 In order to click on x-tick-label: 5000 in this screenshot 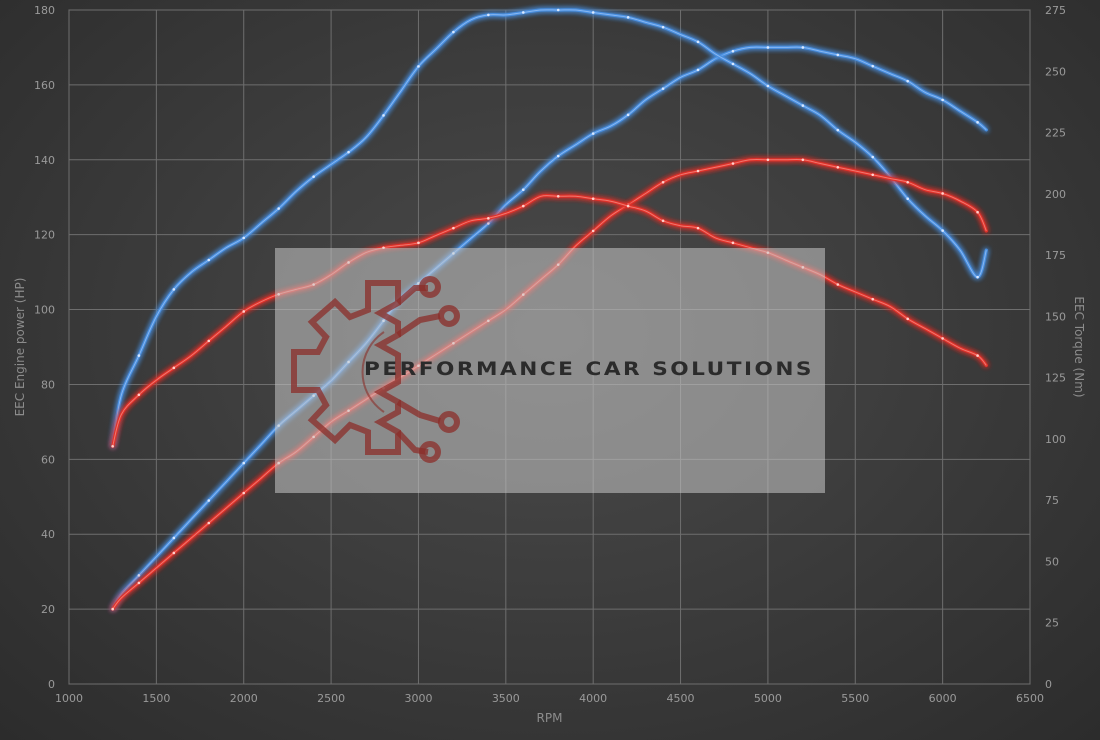, I will do `click(768, 698)`.